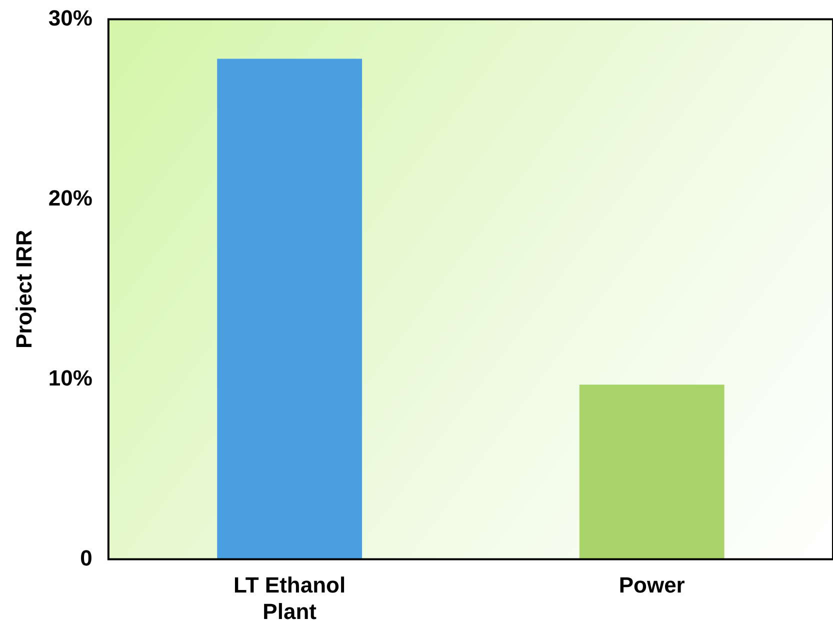 This screenshot has width=833, height=640. Describe the element at coordinates (70, 17) in the screenshot. I see `y-tick-label: 30%` at that location.